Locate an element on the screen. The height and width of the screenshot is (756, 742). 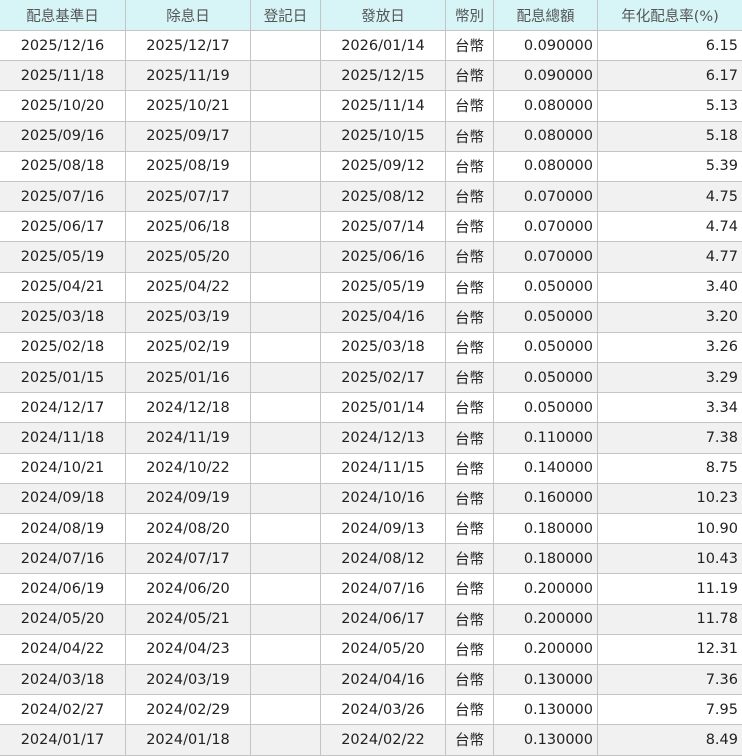
cell-annualized-yield: 4.74 is located at coordinates (670, 227).